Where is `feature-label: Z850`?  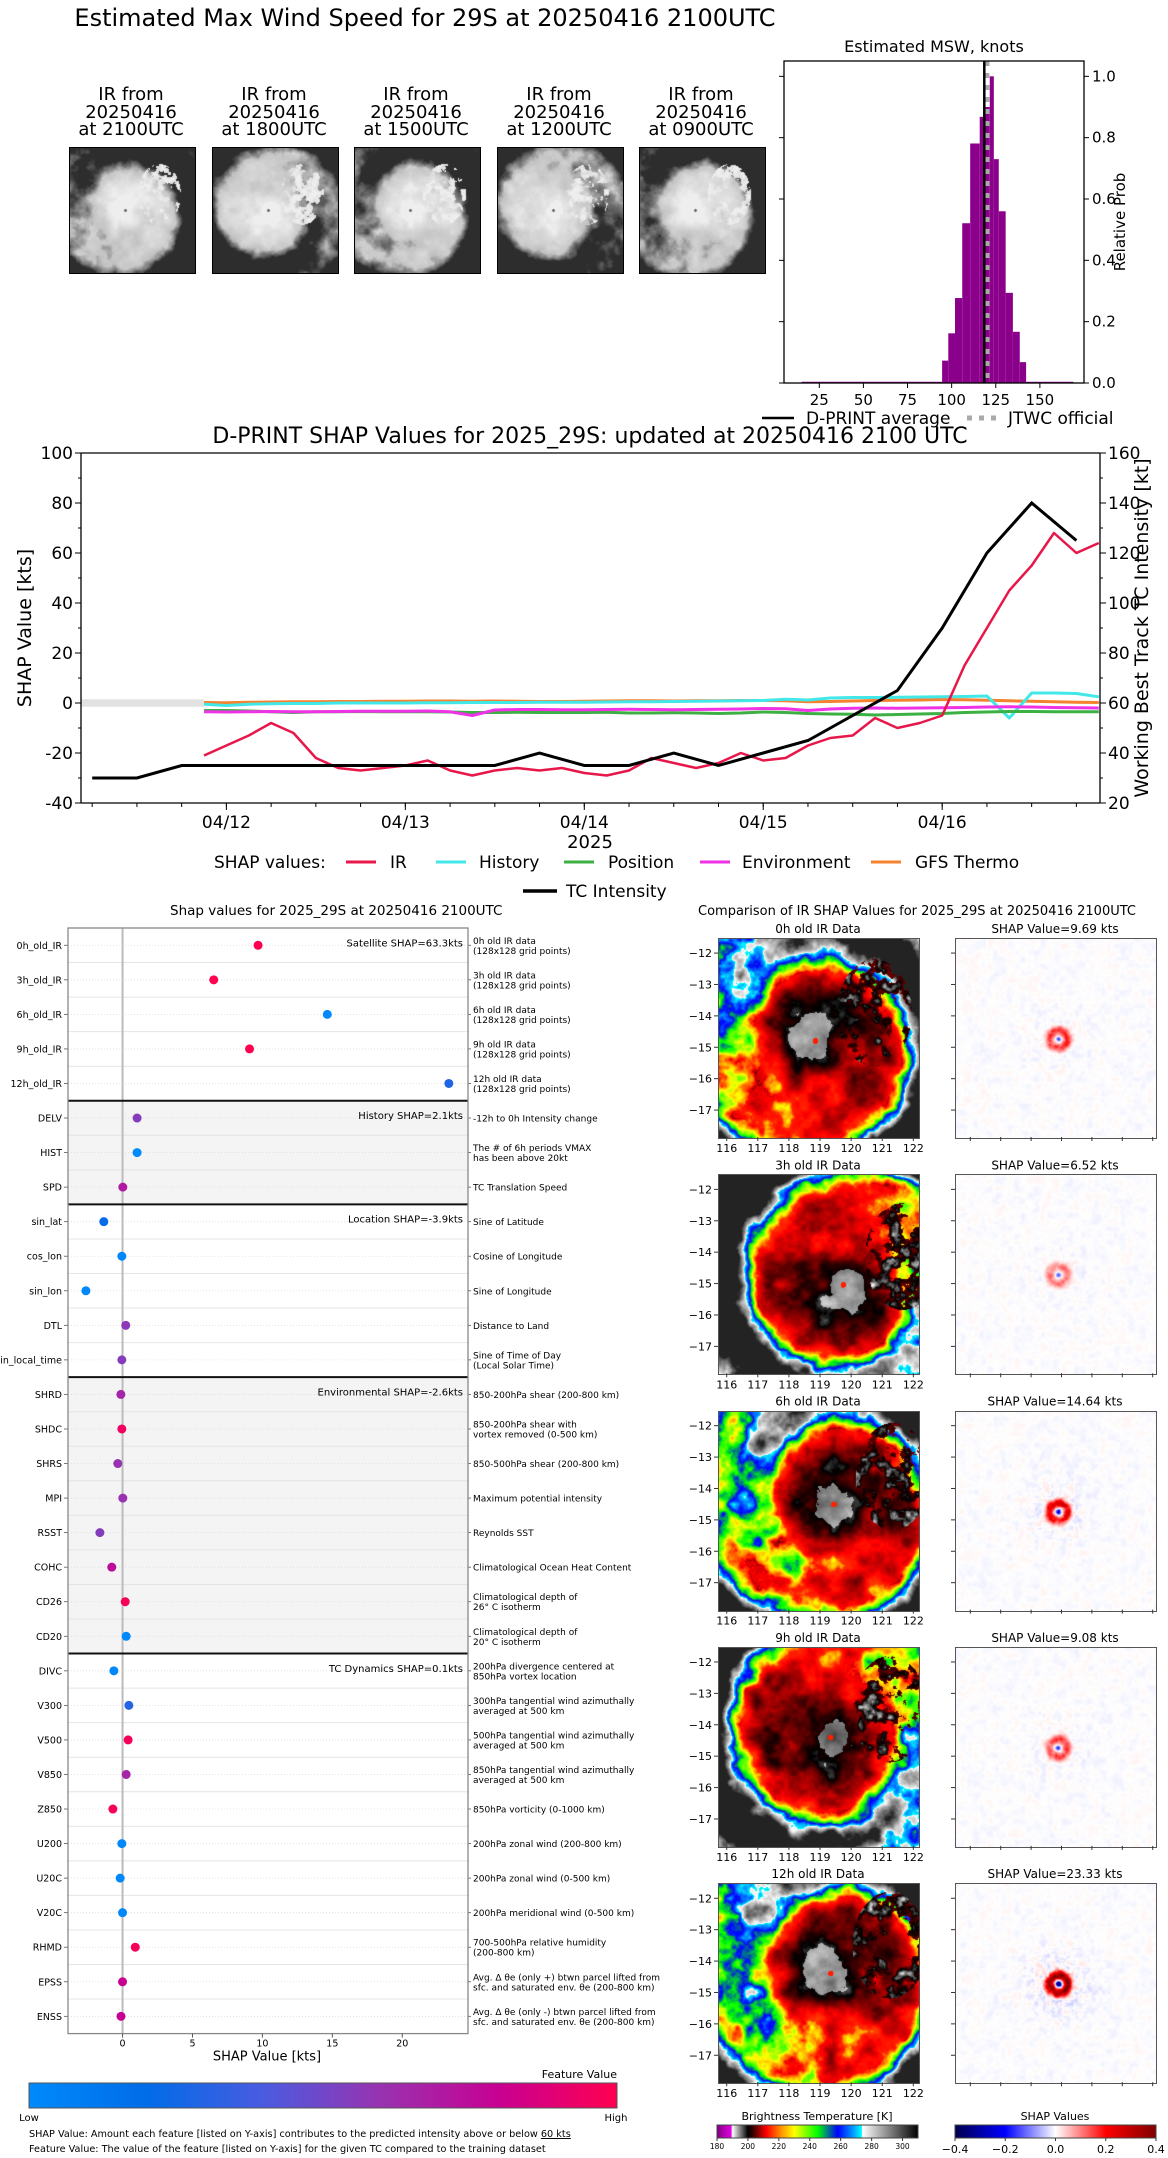 feature-label: Z850 is located at coordinates (49, 1810).